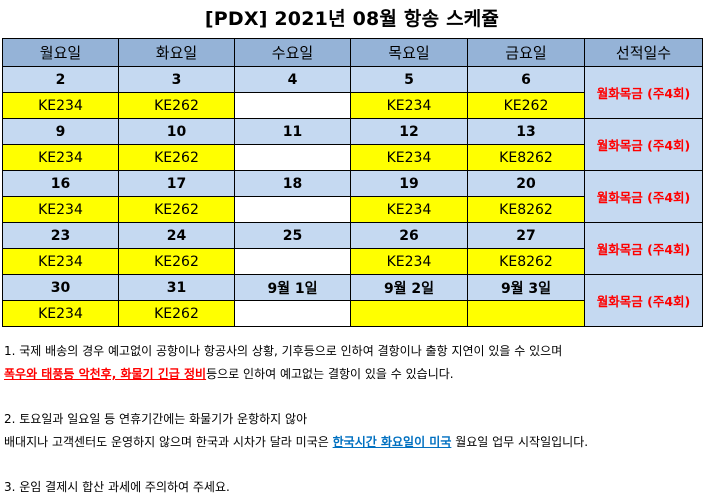 The height and width of the screenshot is (499, 704). I want to click on flight-cell-thursday, so click(409, 313).